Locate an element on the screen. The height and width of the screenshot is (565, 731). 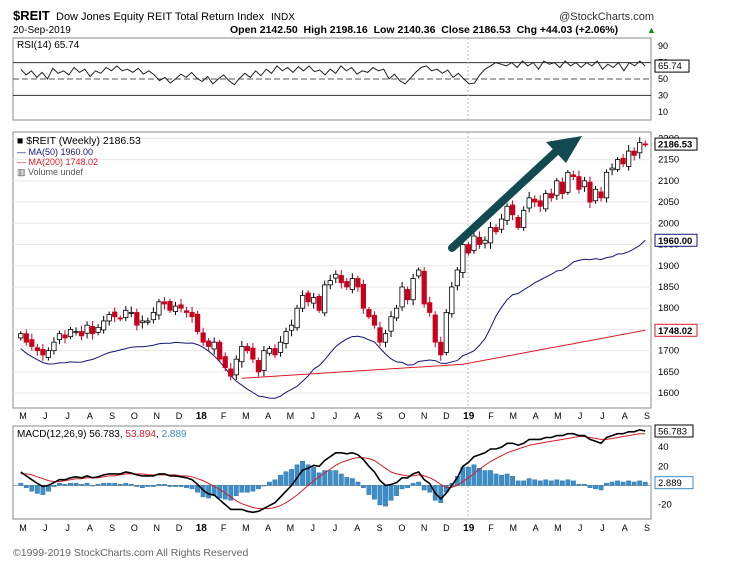
macd-title-part: 2.889 is located at coordinates (174, 434).